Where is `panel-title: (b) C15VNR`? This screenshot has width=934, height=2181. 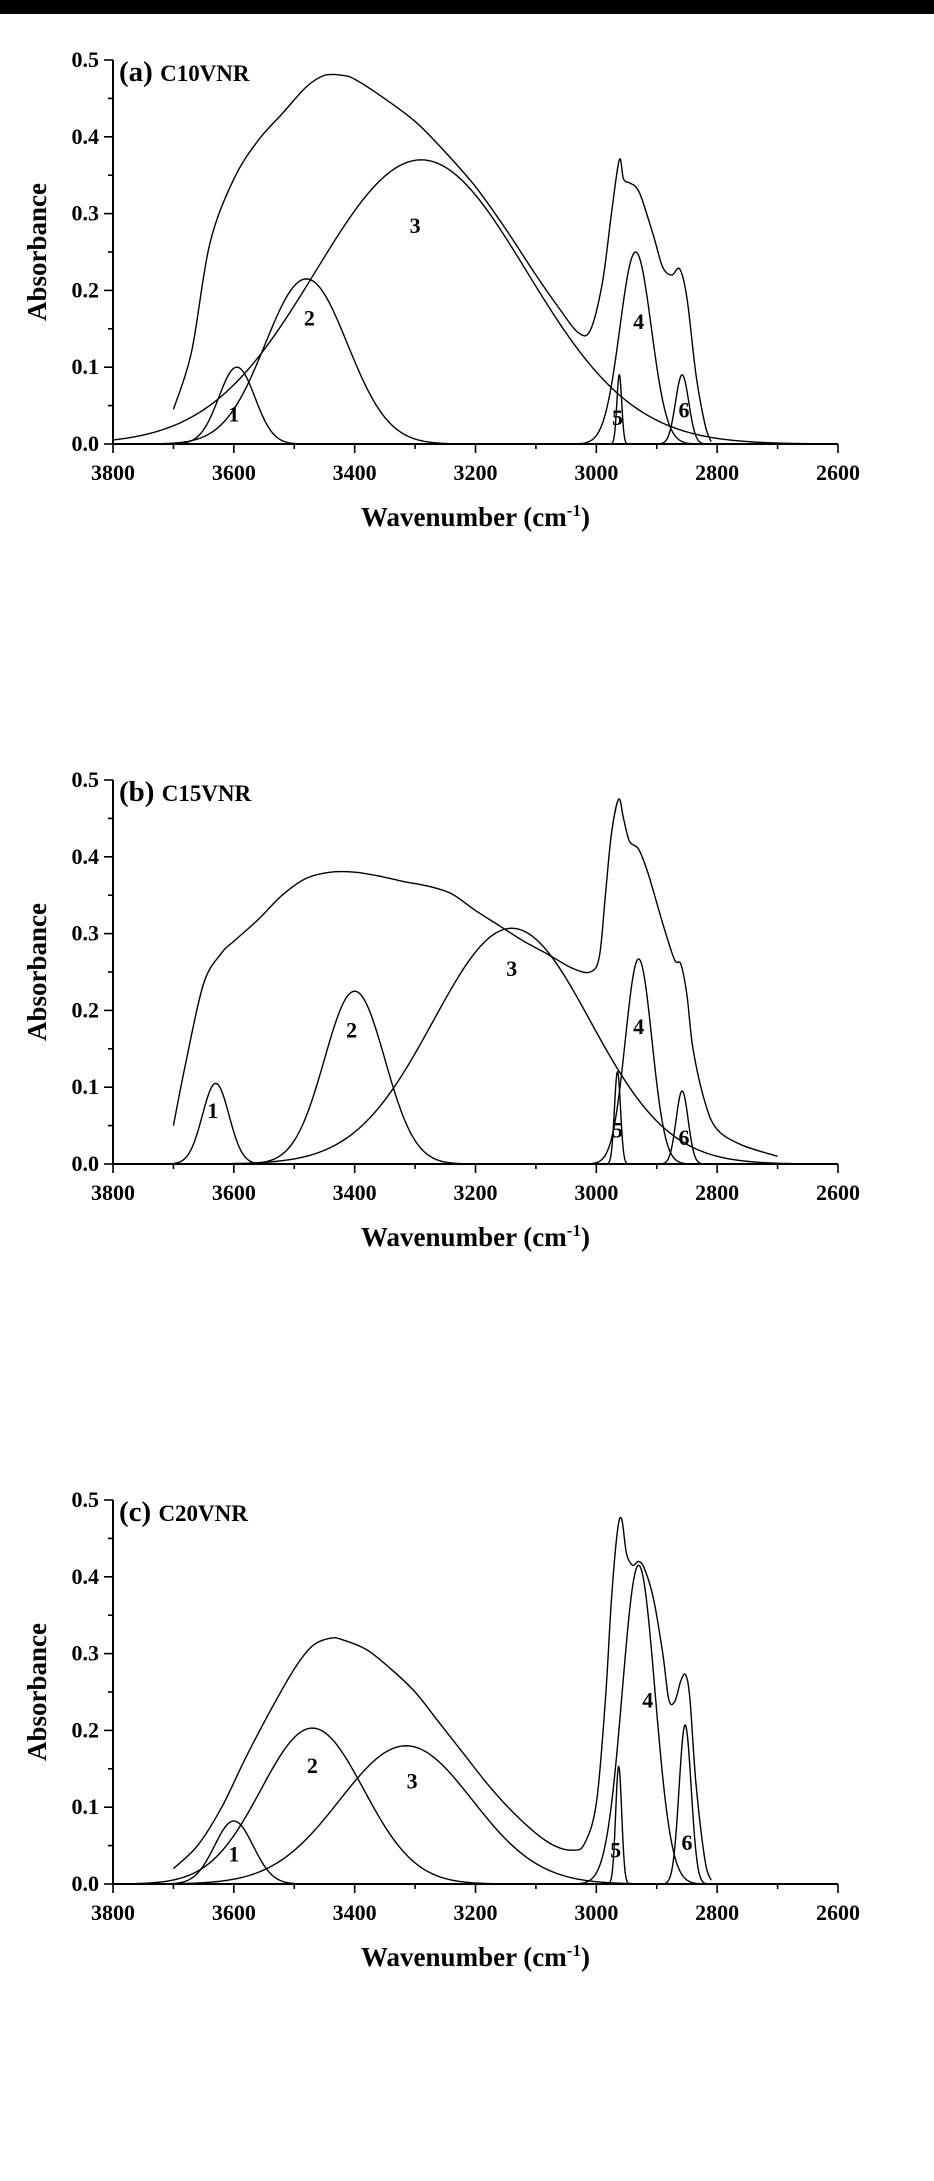
panel-title: (b) C15VNR is located at coordinates (185, 792).